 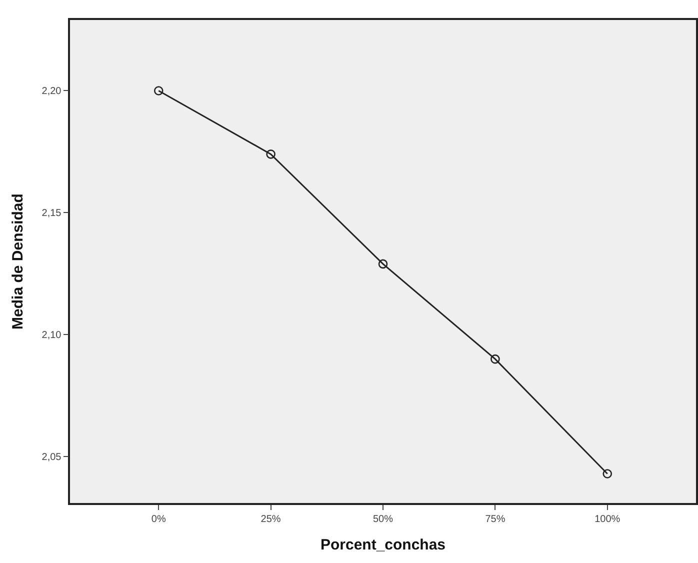 I want to click on x-tick-label: 75%, so click(x=495, y=519).